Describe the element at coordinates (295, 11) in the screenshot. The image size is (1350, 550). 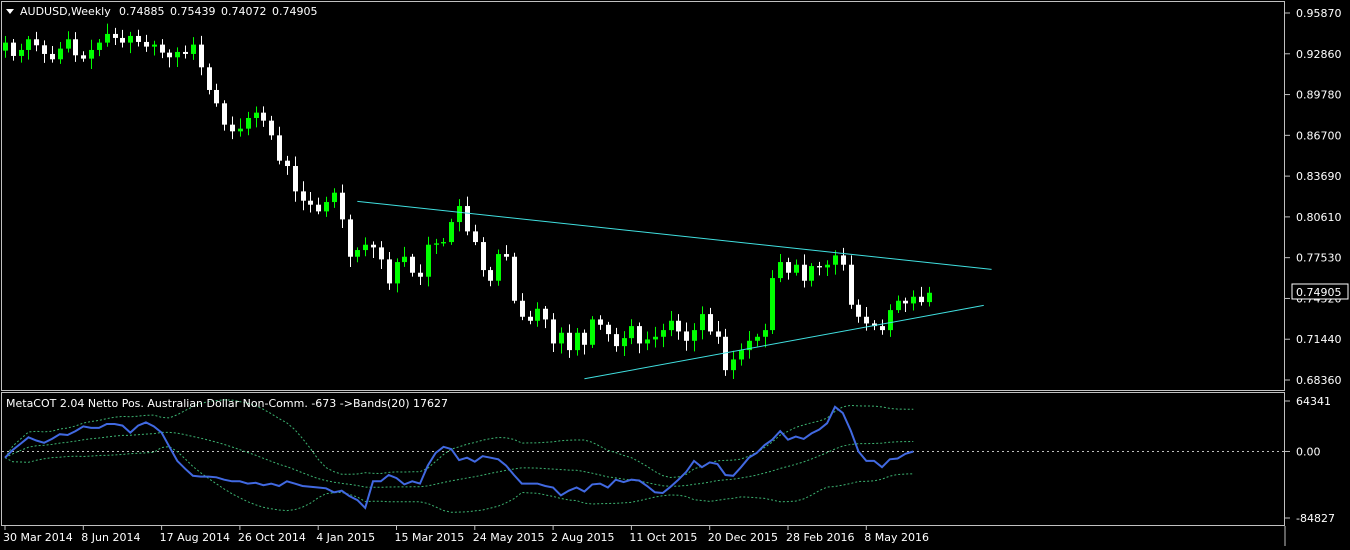
I see `ohlc-close: 0.74905` at that location.